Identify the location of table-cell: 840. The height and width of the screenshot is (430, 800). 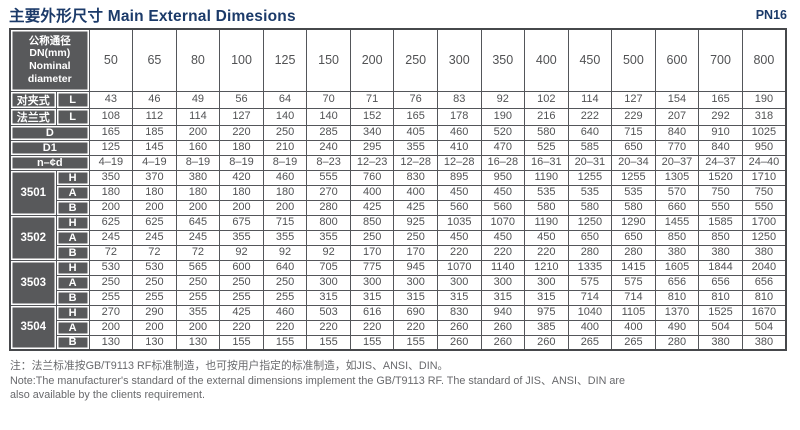
(720, 147).